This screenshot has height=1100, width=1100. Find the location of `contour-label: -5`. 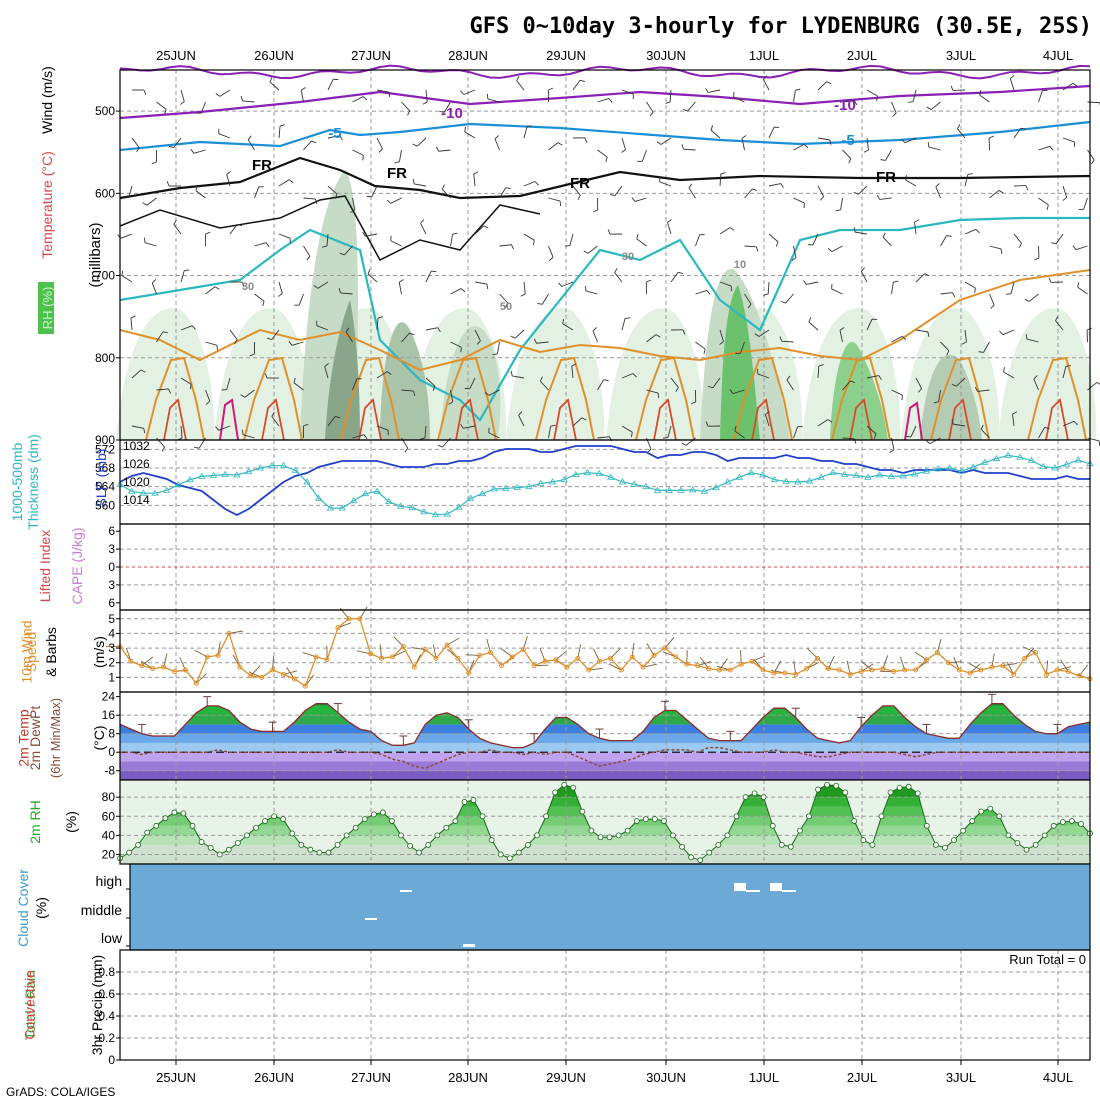

contour-label: -5 is located at coordinates (334, 133).